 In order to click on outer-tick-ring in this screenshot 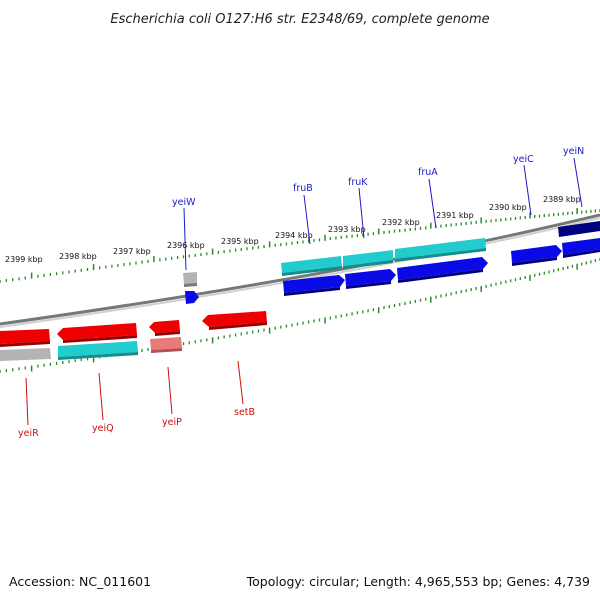, I will do `click(300, 245)`.